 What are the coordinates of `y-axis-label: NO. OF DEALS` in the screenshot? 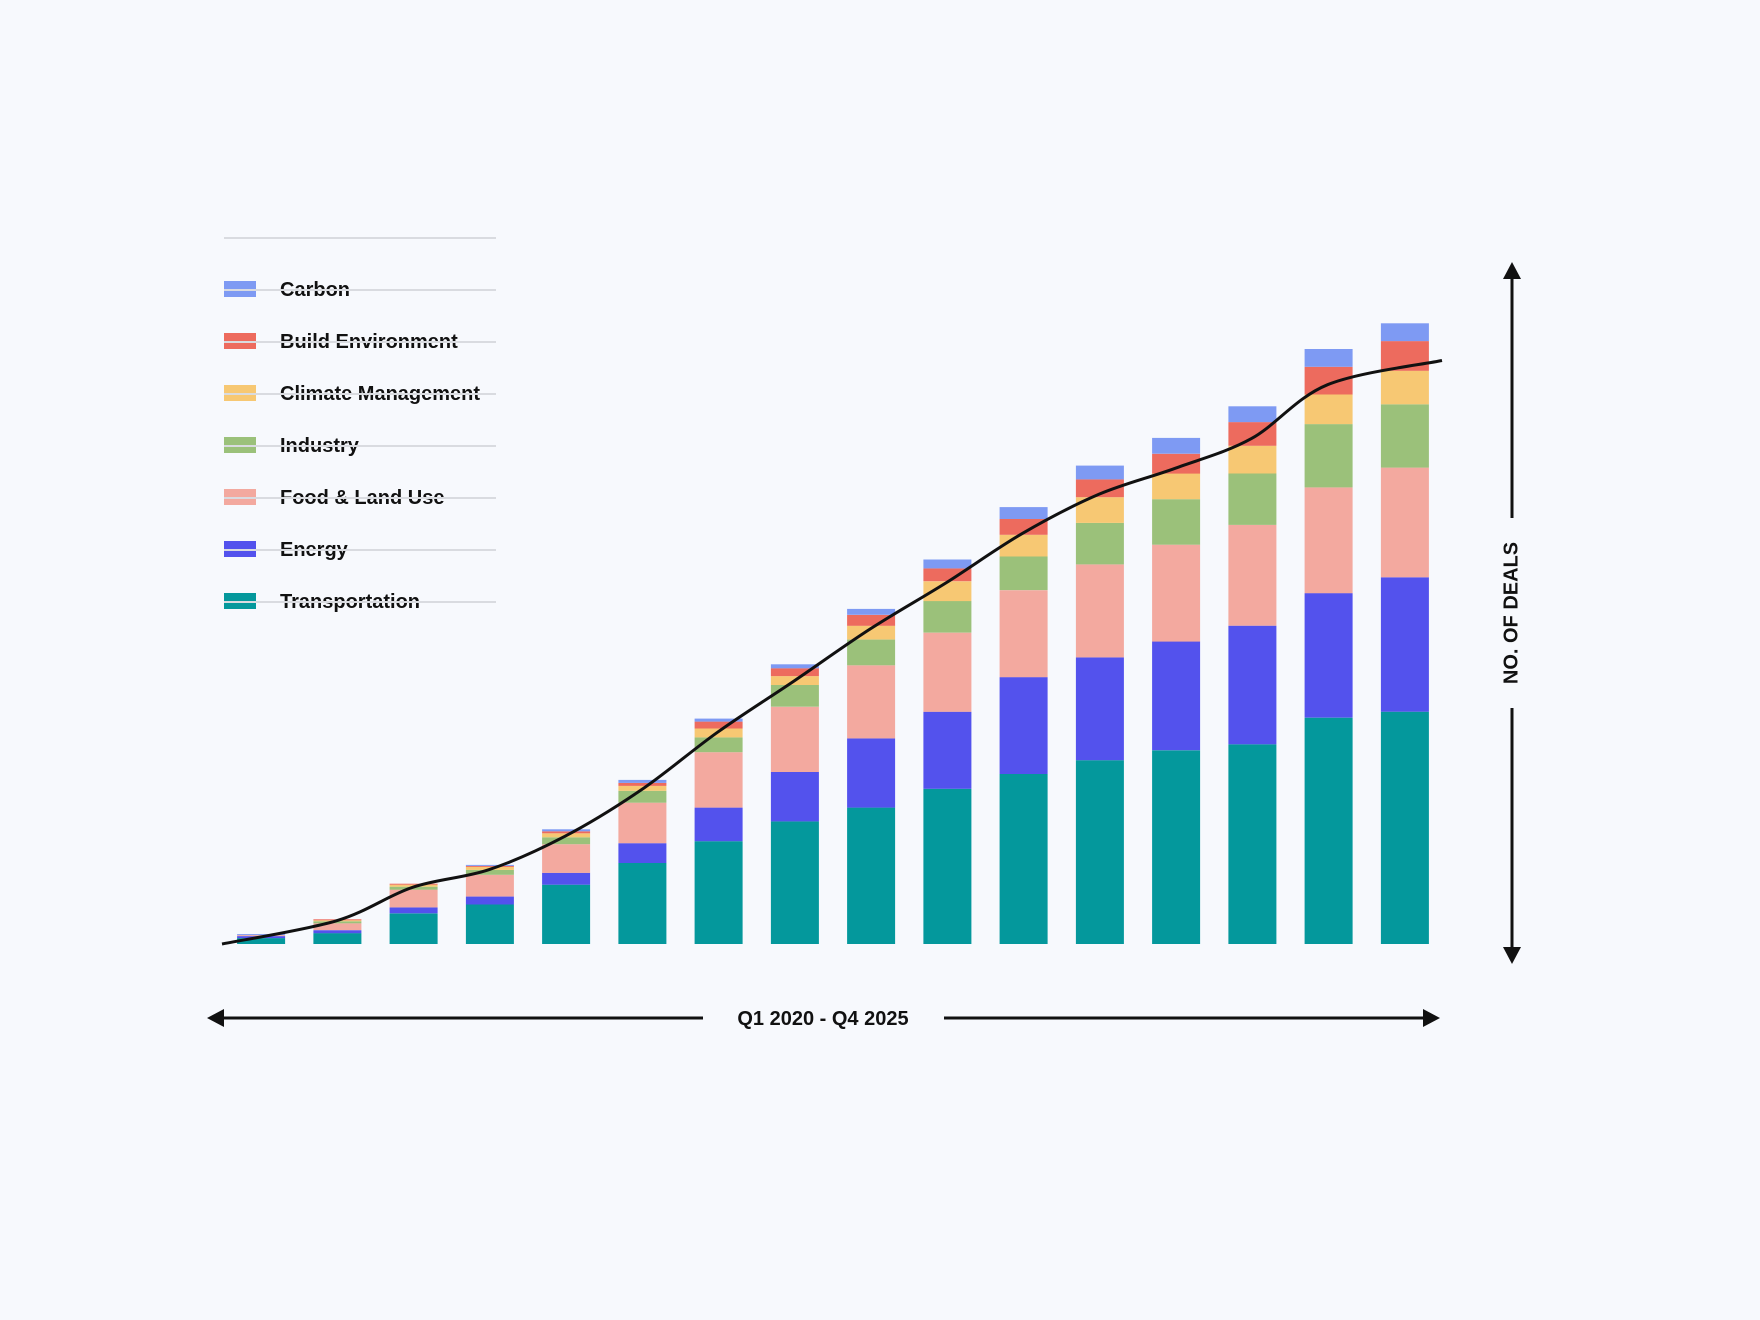 It's located at (1511, 613).